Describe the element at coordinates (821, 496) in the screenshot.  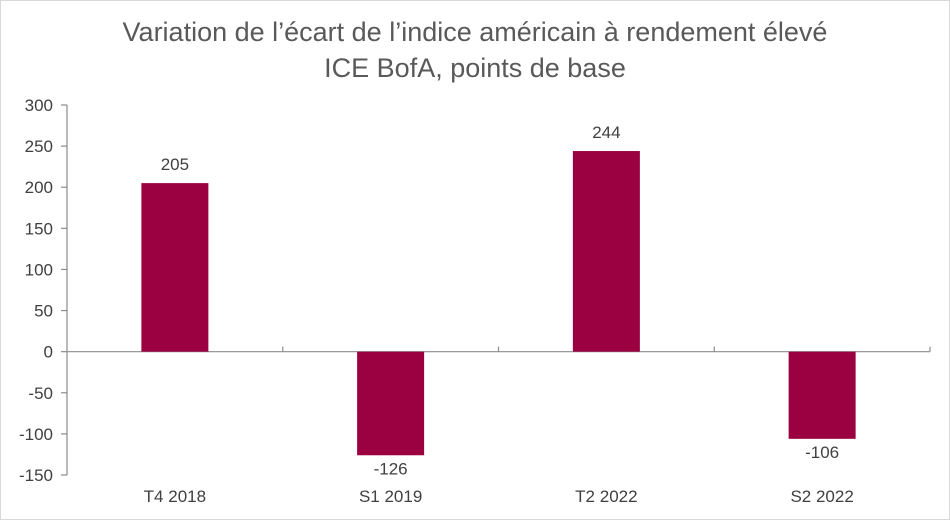
I see `x-tick-label: S2 2022` at that location.